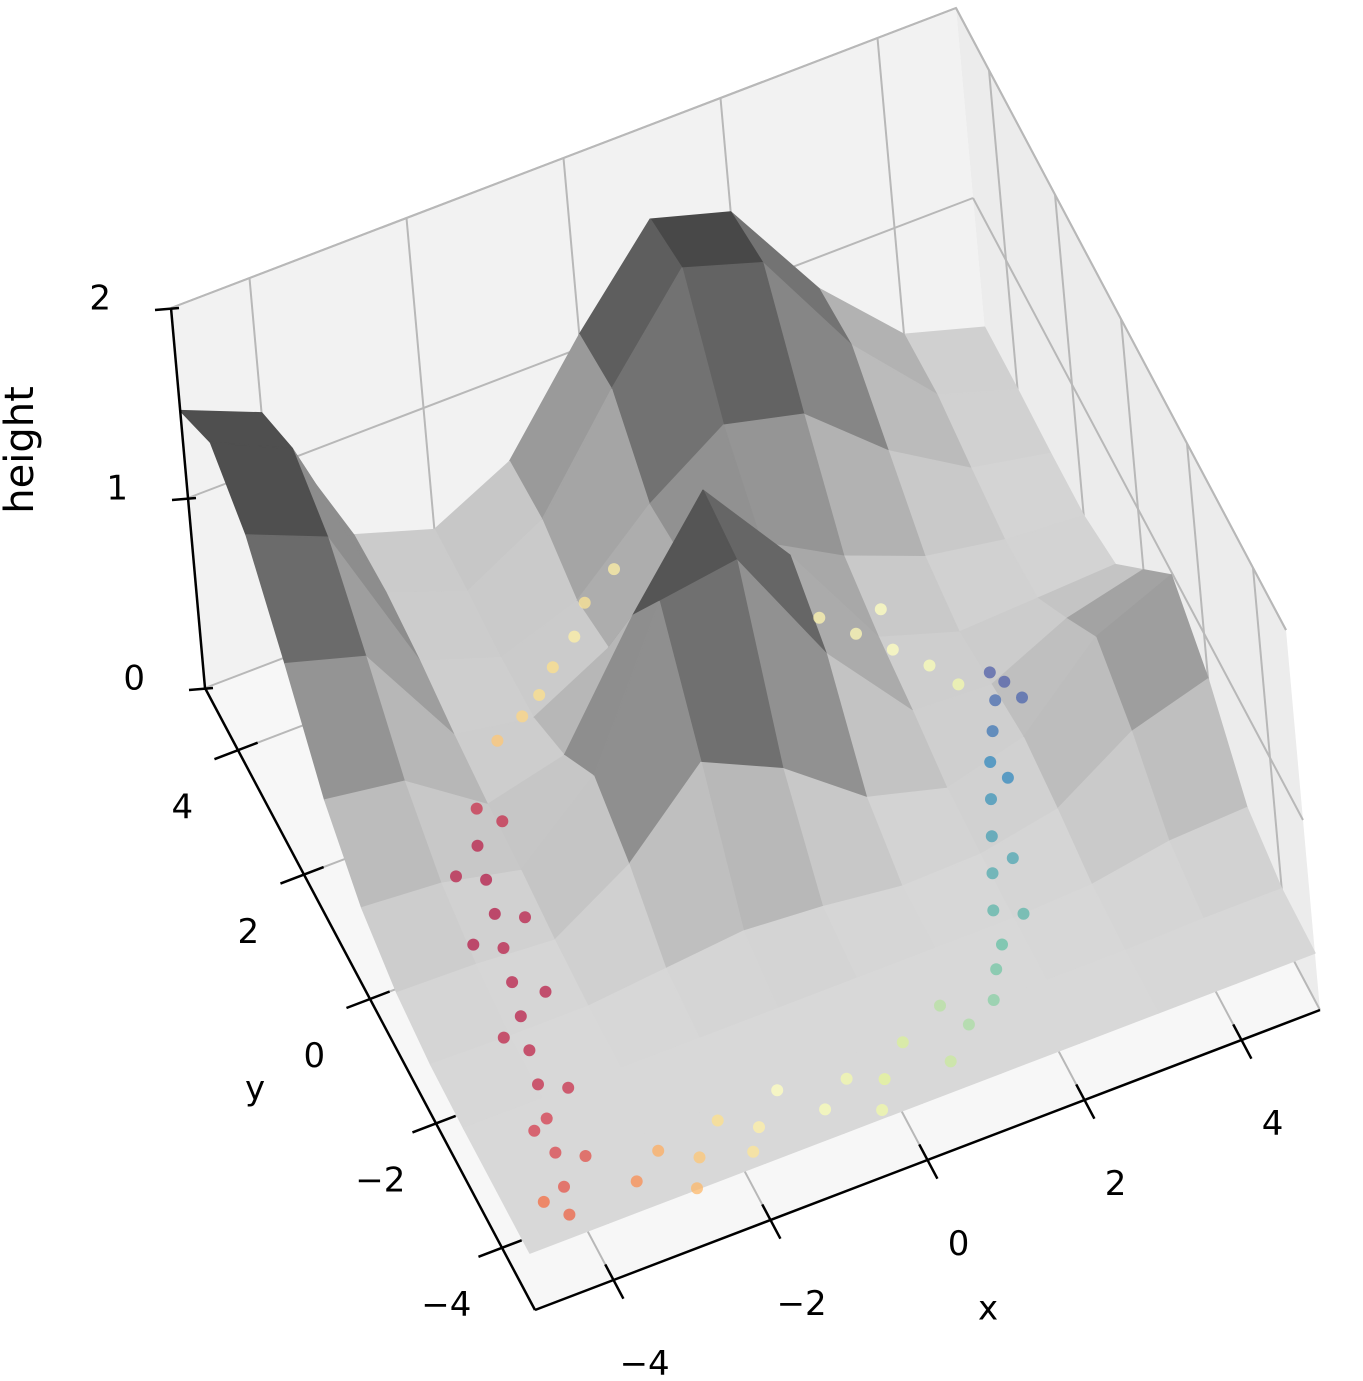 The width and height of the screenshot is (1363, 1381). Describe the element at coordinates (802, 1304) in the screenshot. I see `x-tick-label: −2` at that location.